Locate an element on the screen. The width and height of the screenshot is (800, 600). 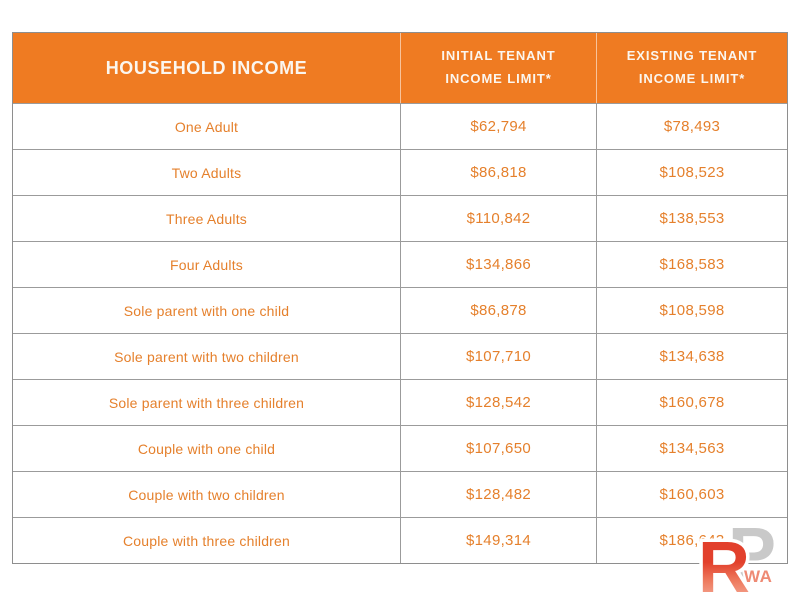
table-row: Couple with one child $107,650 $134,563 is located at coordinates (400, 448).